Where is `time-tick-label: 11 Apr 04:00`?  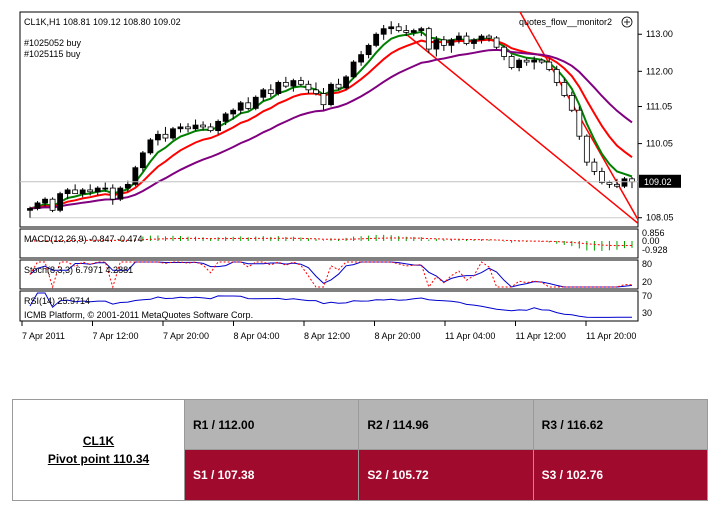
time-tick-label: 11 Apr 04:00 is located at coordinates (470, 336).